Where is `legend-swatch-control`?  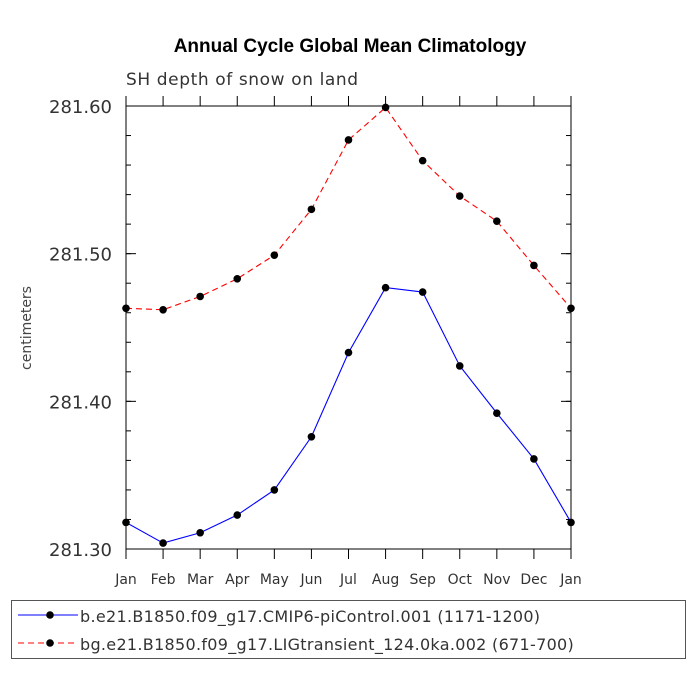 legend-swatch-control is located at coordinates (48, 615).